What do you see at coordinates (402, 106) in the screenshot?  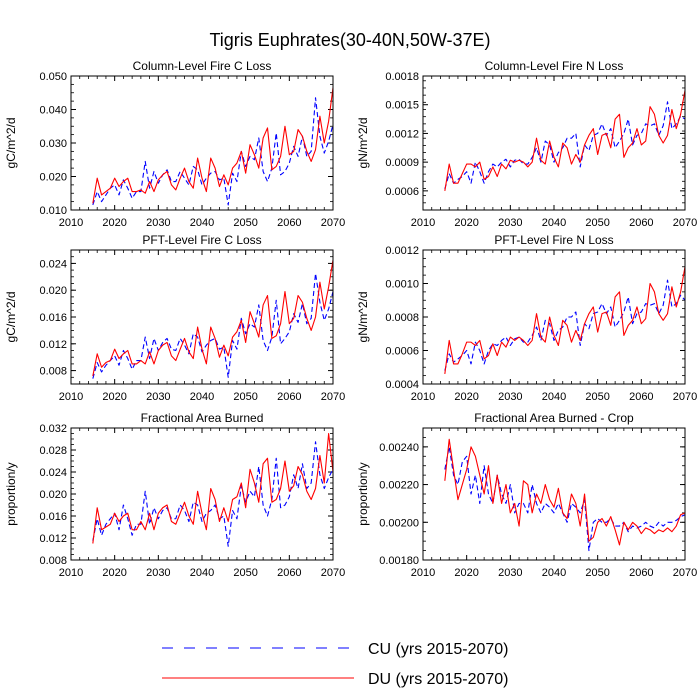 I see `y-tick-label: 0.0015` at bounding box center [402, 106].